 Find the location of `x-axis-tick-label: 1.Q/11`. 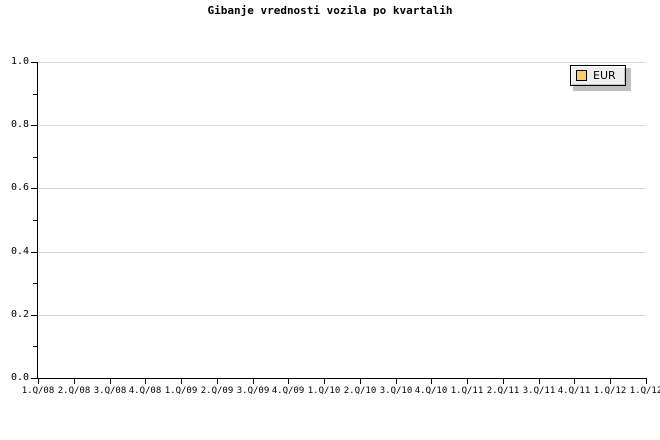

x-axis-tick-label: 1.Q/11 is located at coordinates (467, 391).